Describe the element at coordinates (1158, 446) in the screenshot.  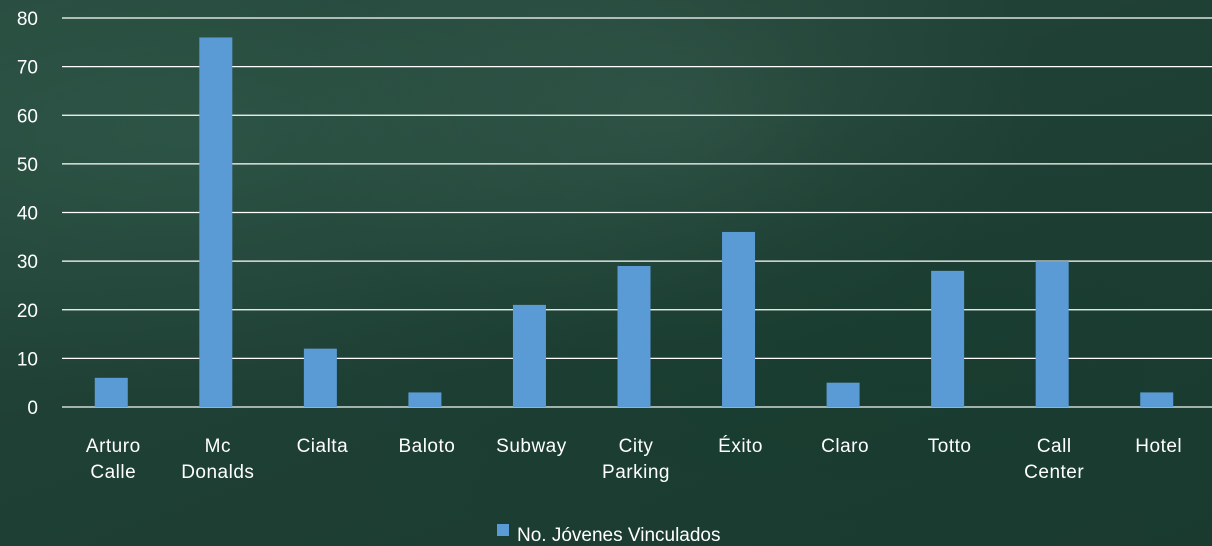
I see `x-tick-label: Hotel` at that location.